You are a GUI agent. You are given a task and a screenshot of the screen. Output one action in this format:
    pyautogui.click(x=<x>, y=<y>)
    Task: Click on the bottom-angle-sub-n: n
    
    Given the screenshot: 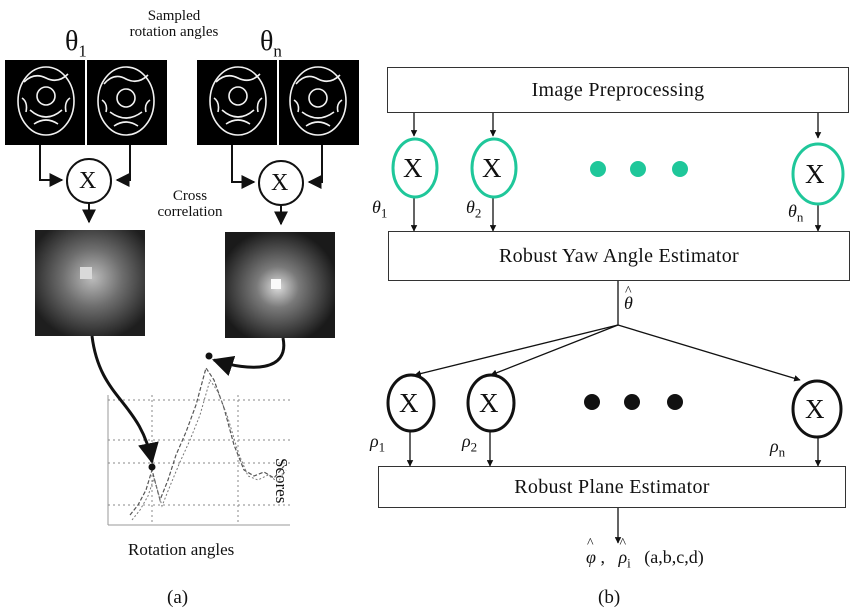 What is the action you would take?
    pyautogui.click(x=782, y=452)
    